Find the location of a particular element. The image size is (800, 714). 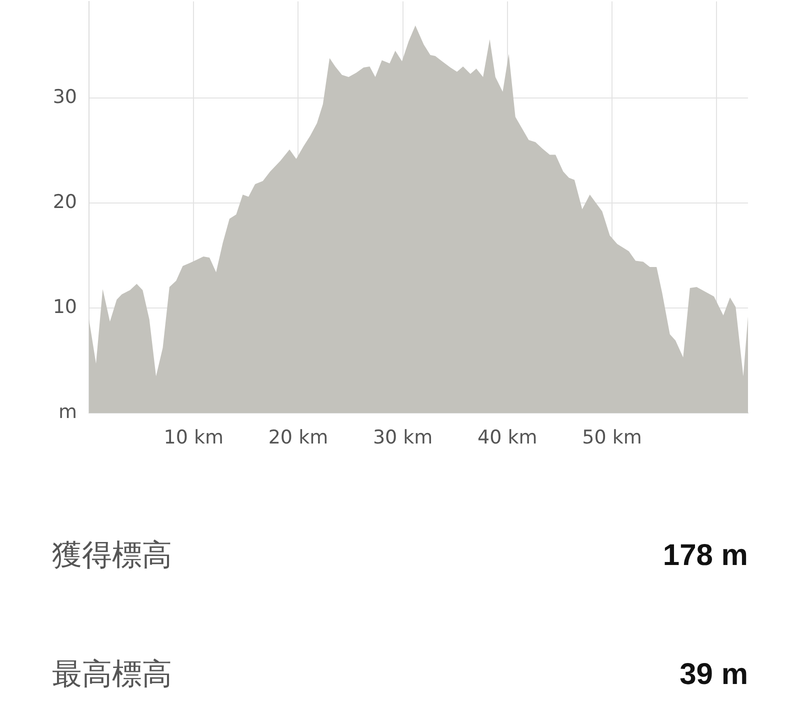

y-tick-label: m is located at coordinates (67, 411).